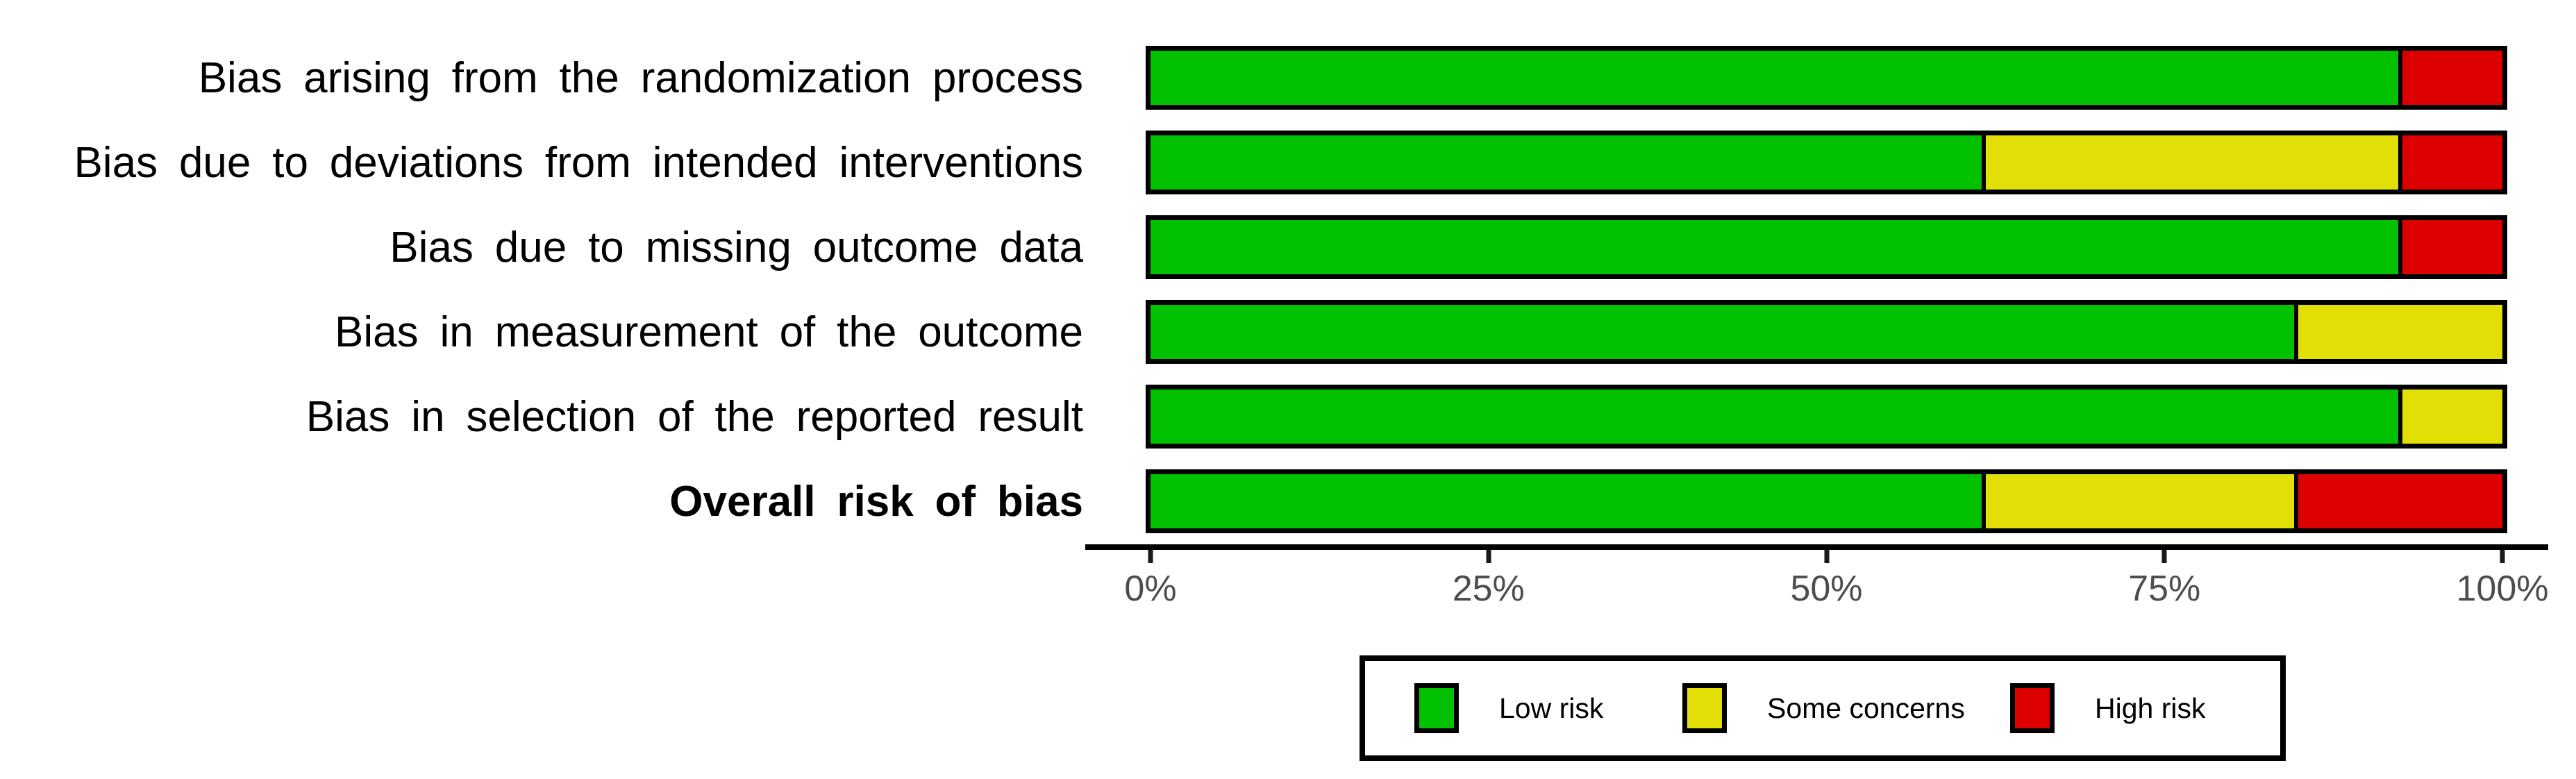 The image size is (2576, 779). I want to click on x-tick-label: 0%, so click(1150, 589).